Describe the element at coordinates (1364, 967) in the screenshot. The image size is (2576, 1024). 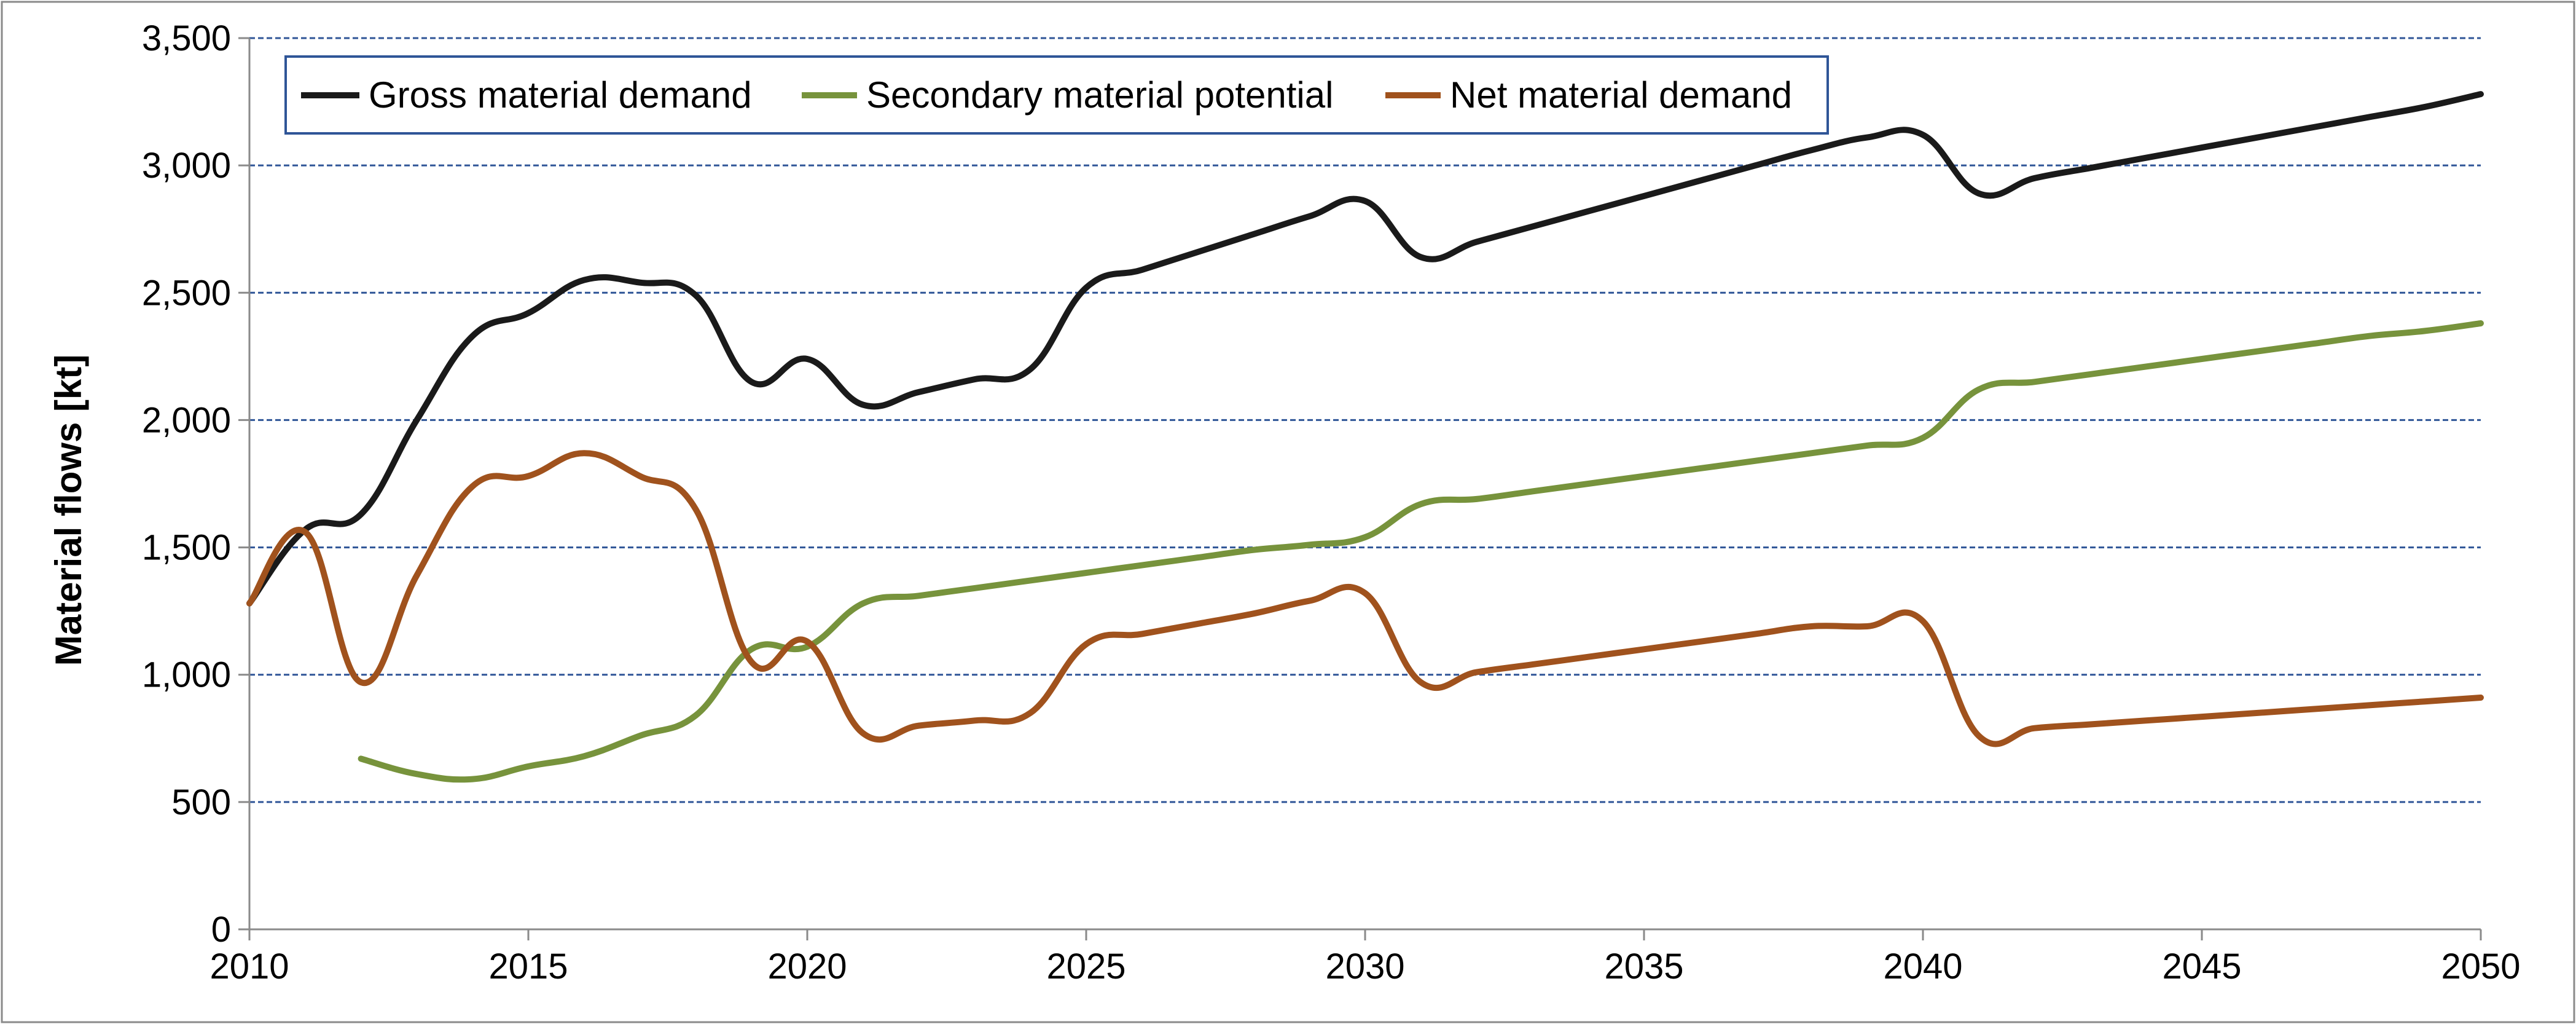
I see `x-tick-label: 2030` at that location.